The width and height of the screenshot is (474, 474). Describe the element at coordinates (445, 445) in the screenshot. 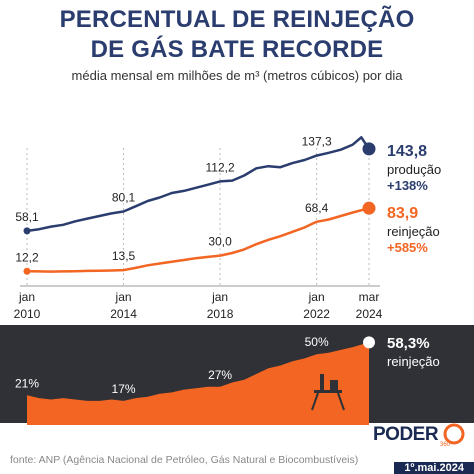

I see `publisher-logo-sub: 360` at that location.